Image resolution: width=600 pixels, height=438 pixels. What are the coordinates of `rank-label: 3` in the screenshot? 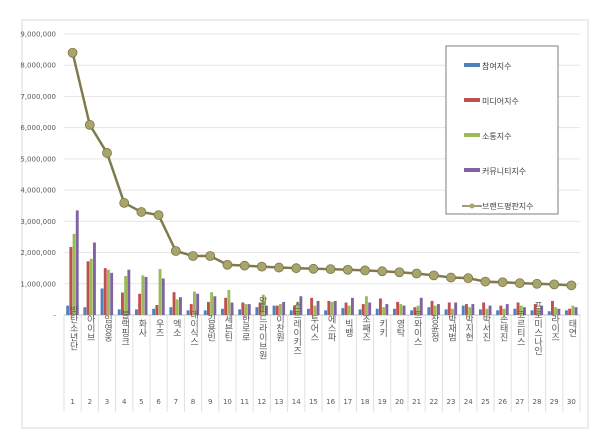 It's located at (107, 402).